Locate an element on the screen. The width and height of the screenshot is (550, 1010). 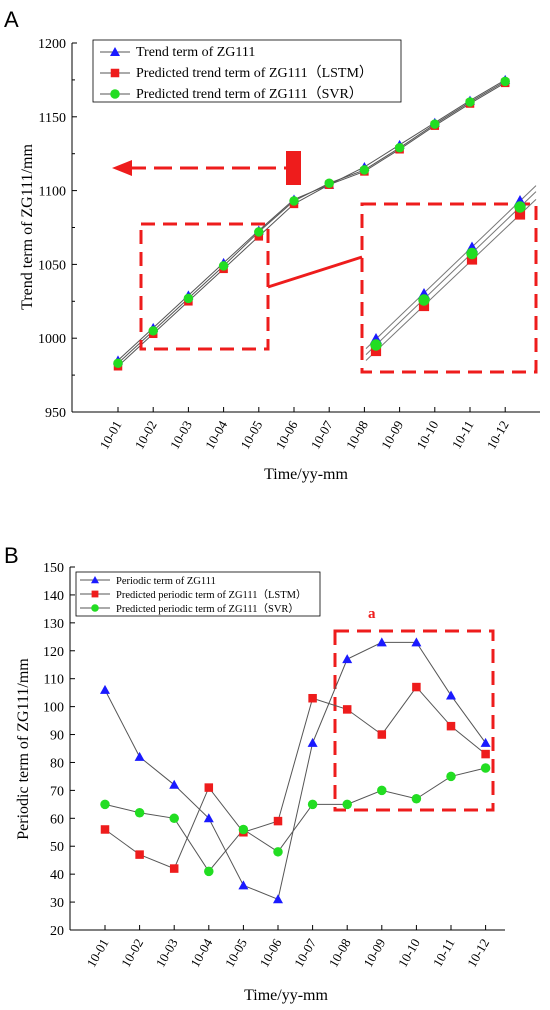
y-tick-label: 1150 is located at coordinates (52, 118).